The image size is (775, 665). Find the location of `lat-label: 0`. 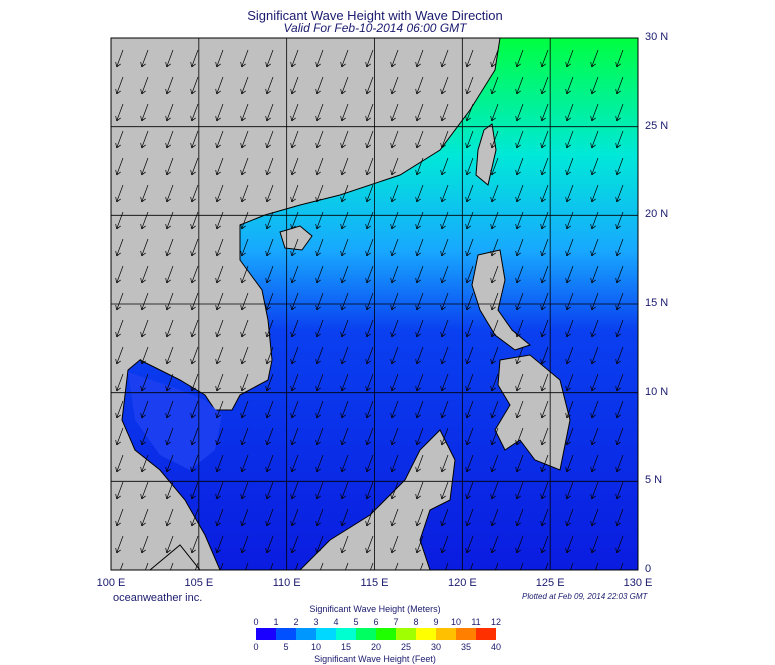

lat-label: 0 is located at coordinates (648, 569).